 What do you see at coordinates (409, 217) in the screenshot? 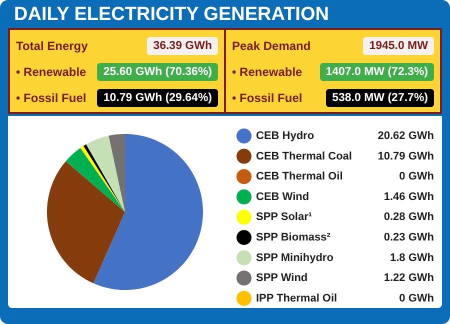
I see `data-label: 0.28 GWh` at bounding box center [409, 217].